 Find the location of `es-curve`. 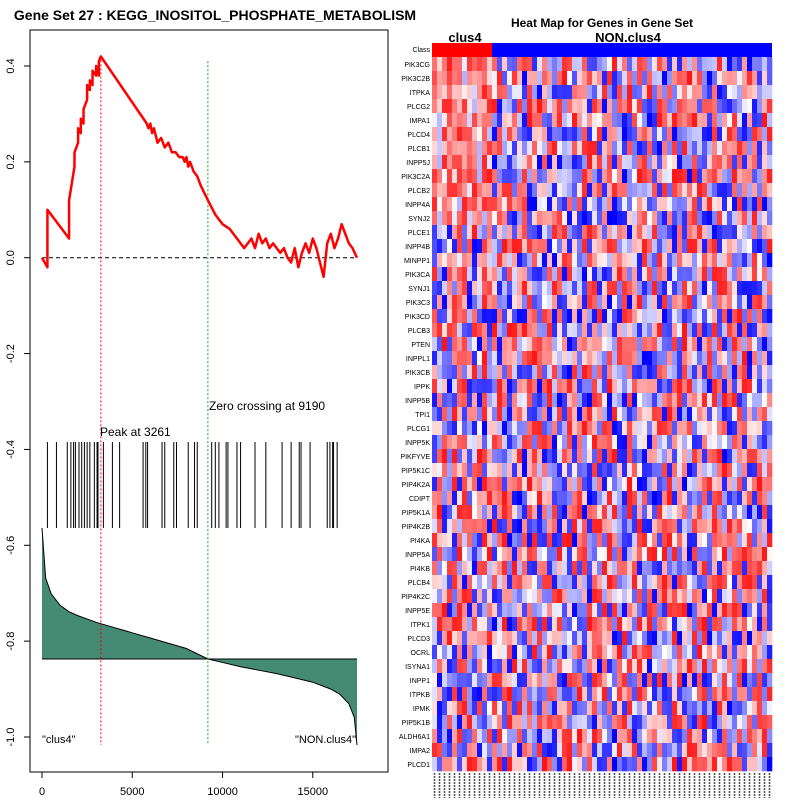

es-curve is located at coordinates (199, 167).